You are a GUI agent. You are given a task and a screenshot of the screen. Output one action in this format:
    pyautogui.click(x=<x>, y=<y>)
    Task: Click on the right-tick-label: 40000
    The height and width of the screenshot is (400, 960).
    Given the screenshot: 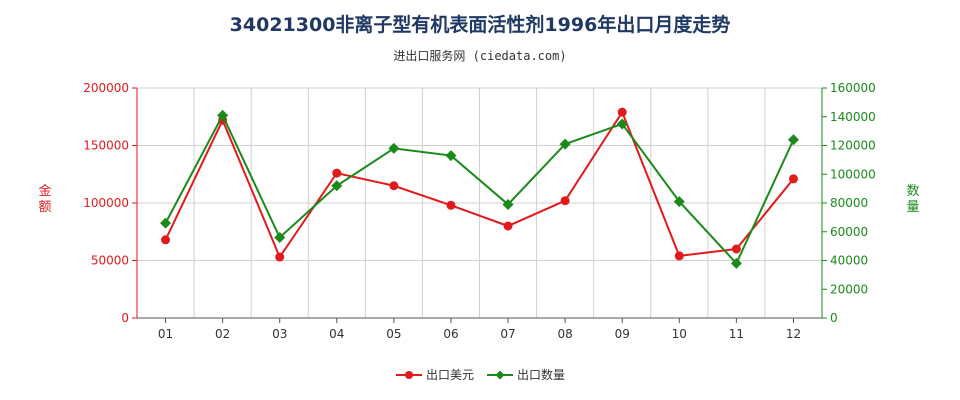 What is the action you would take?
    pyautogui.click(x=849, y=261)
    